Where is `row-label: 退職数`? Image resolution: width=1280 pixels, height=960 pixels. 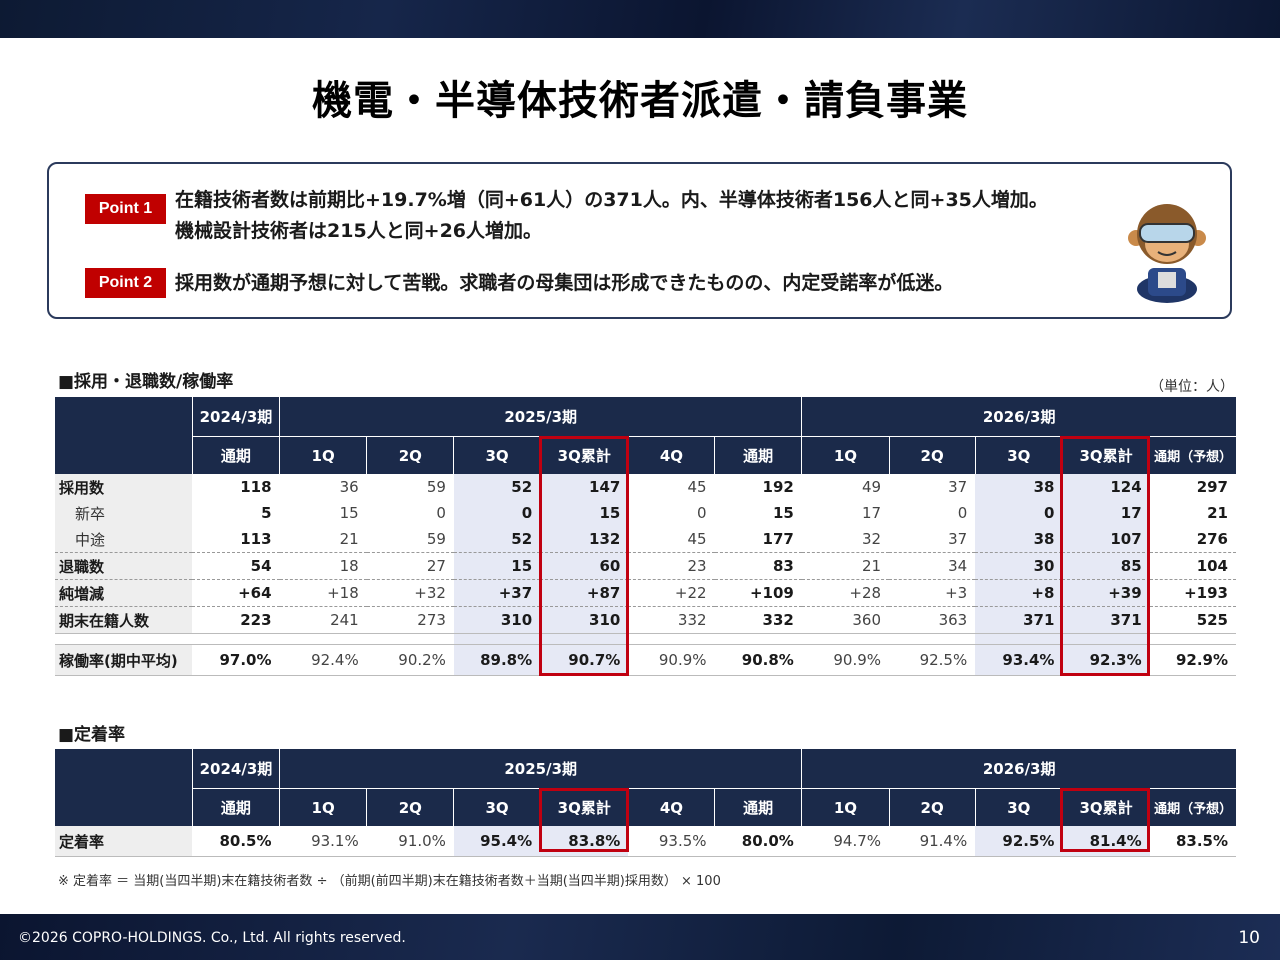 row-label: 退職数 is located at coordinates (124, 566).